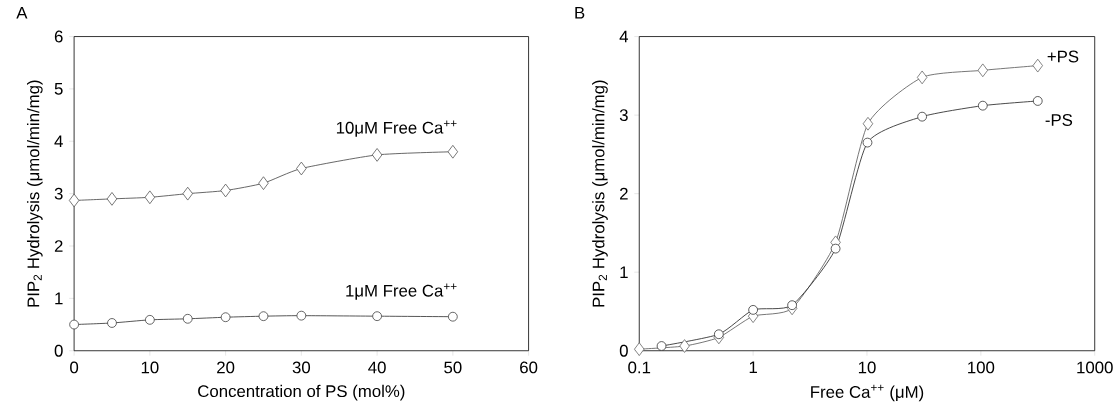 The height and width of the screenshot is (409, 1119). What do you see at coordinates (867, 393) in the screenshot?
I see `x-axis-title: Free Ca$^{++}$ (μM)` at bounding box center [867, 393].